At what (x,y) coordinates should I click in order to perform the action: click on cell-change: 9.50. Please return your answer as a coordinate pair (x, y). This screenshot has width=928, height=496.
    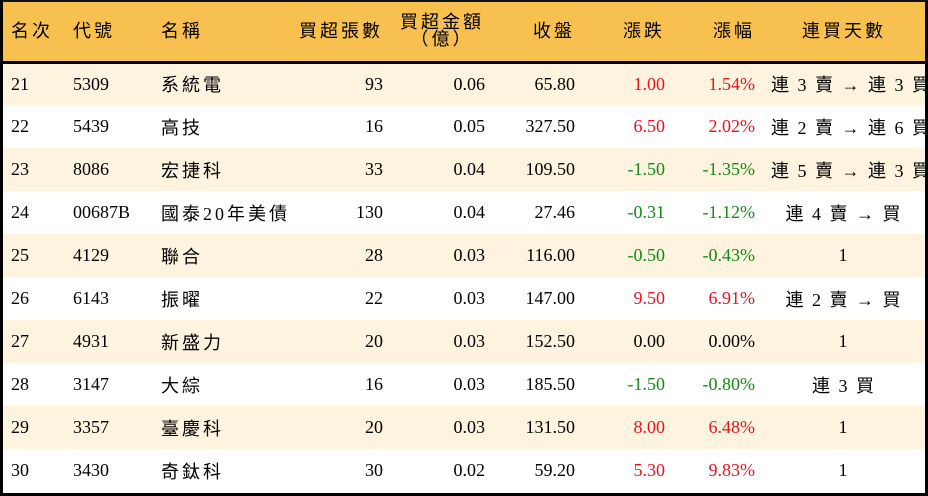
    Looking at the image, I should click on (649, 298).